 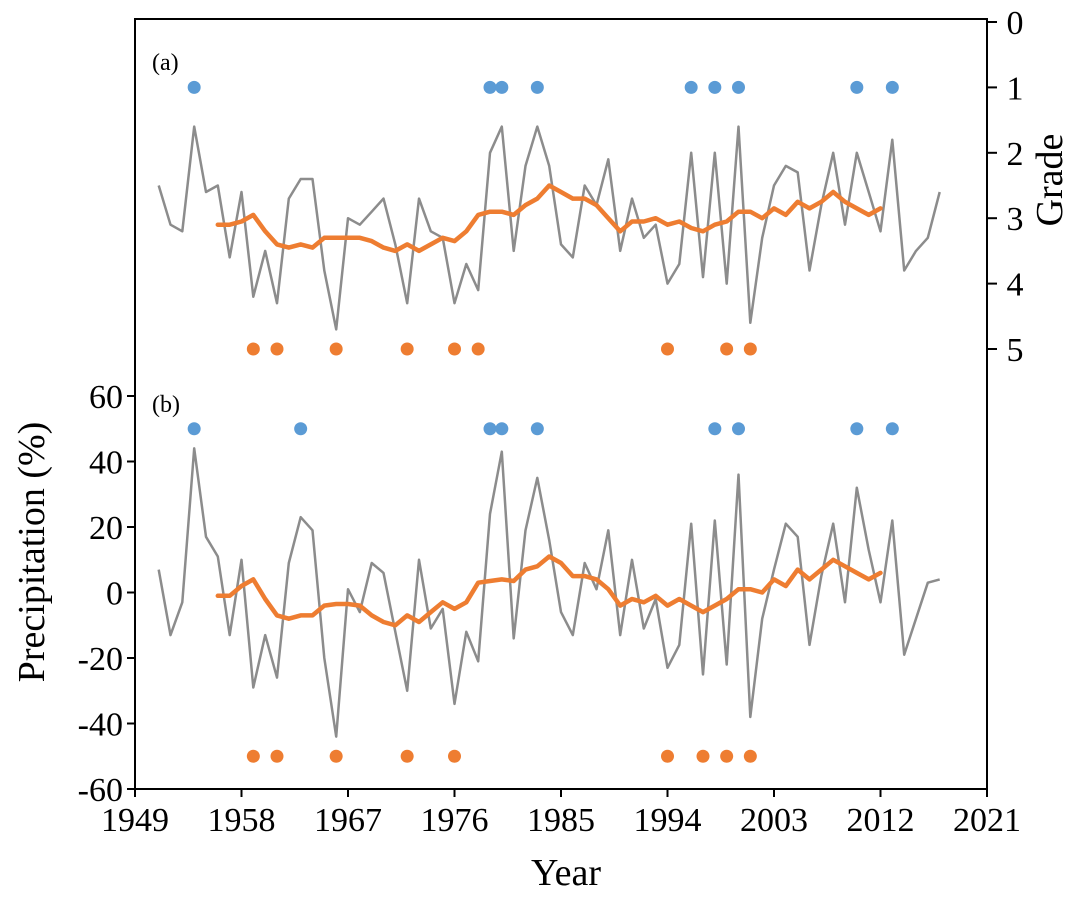 What do you see at coordinates (166, 405) in the screenshot?
I see `panel-b-label: (b)` at bounding box center [166, 405].